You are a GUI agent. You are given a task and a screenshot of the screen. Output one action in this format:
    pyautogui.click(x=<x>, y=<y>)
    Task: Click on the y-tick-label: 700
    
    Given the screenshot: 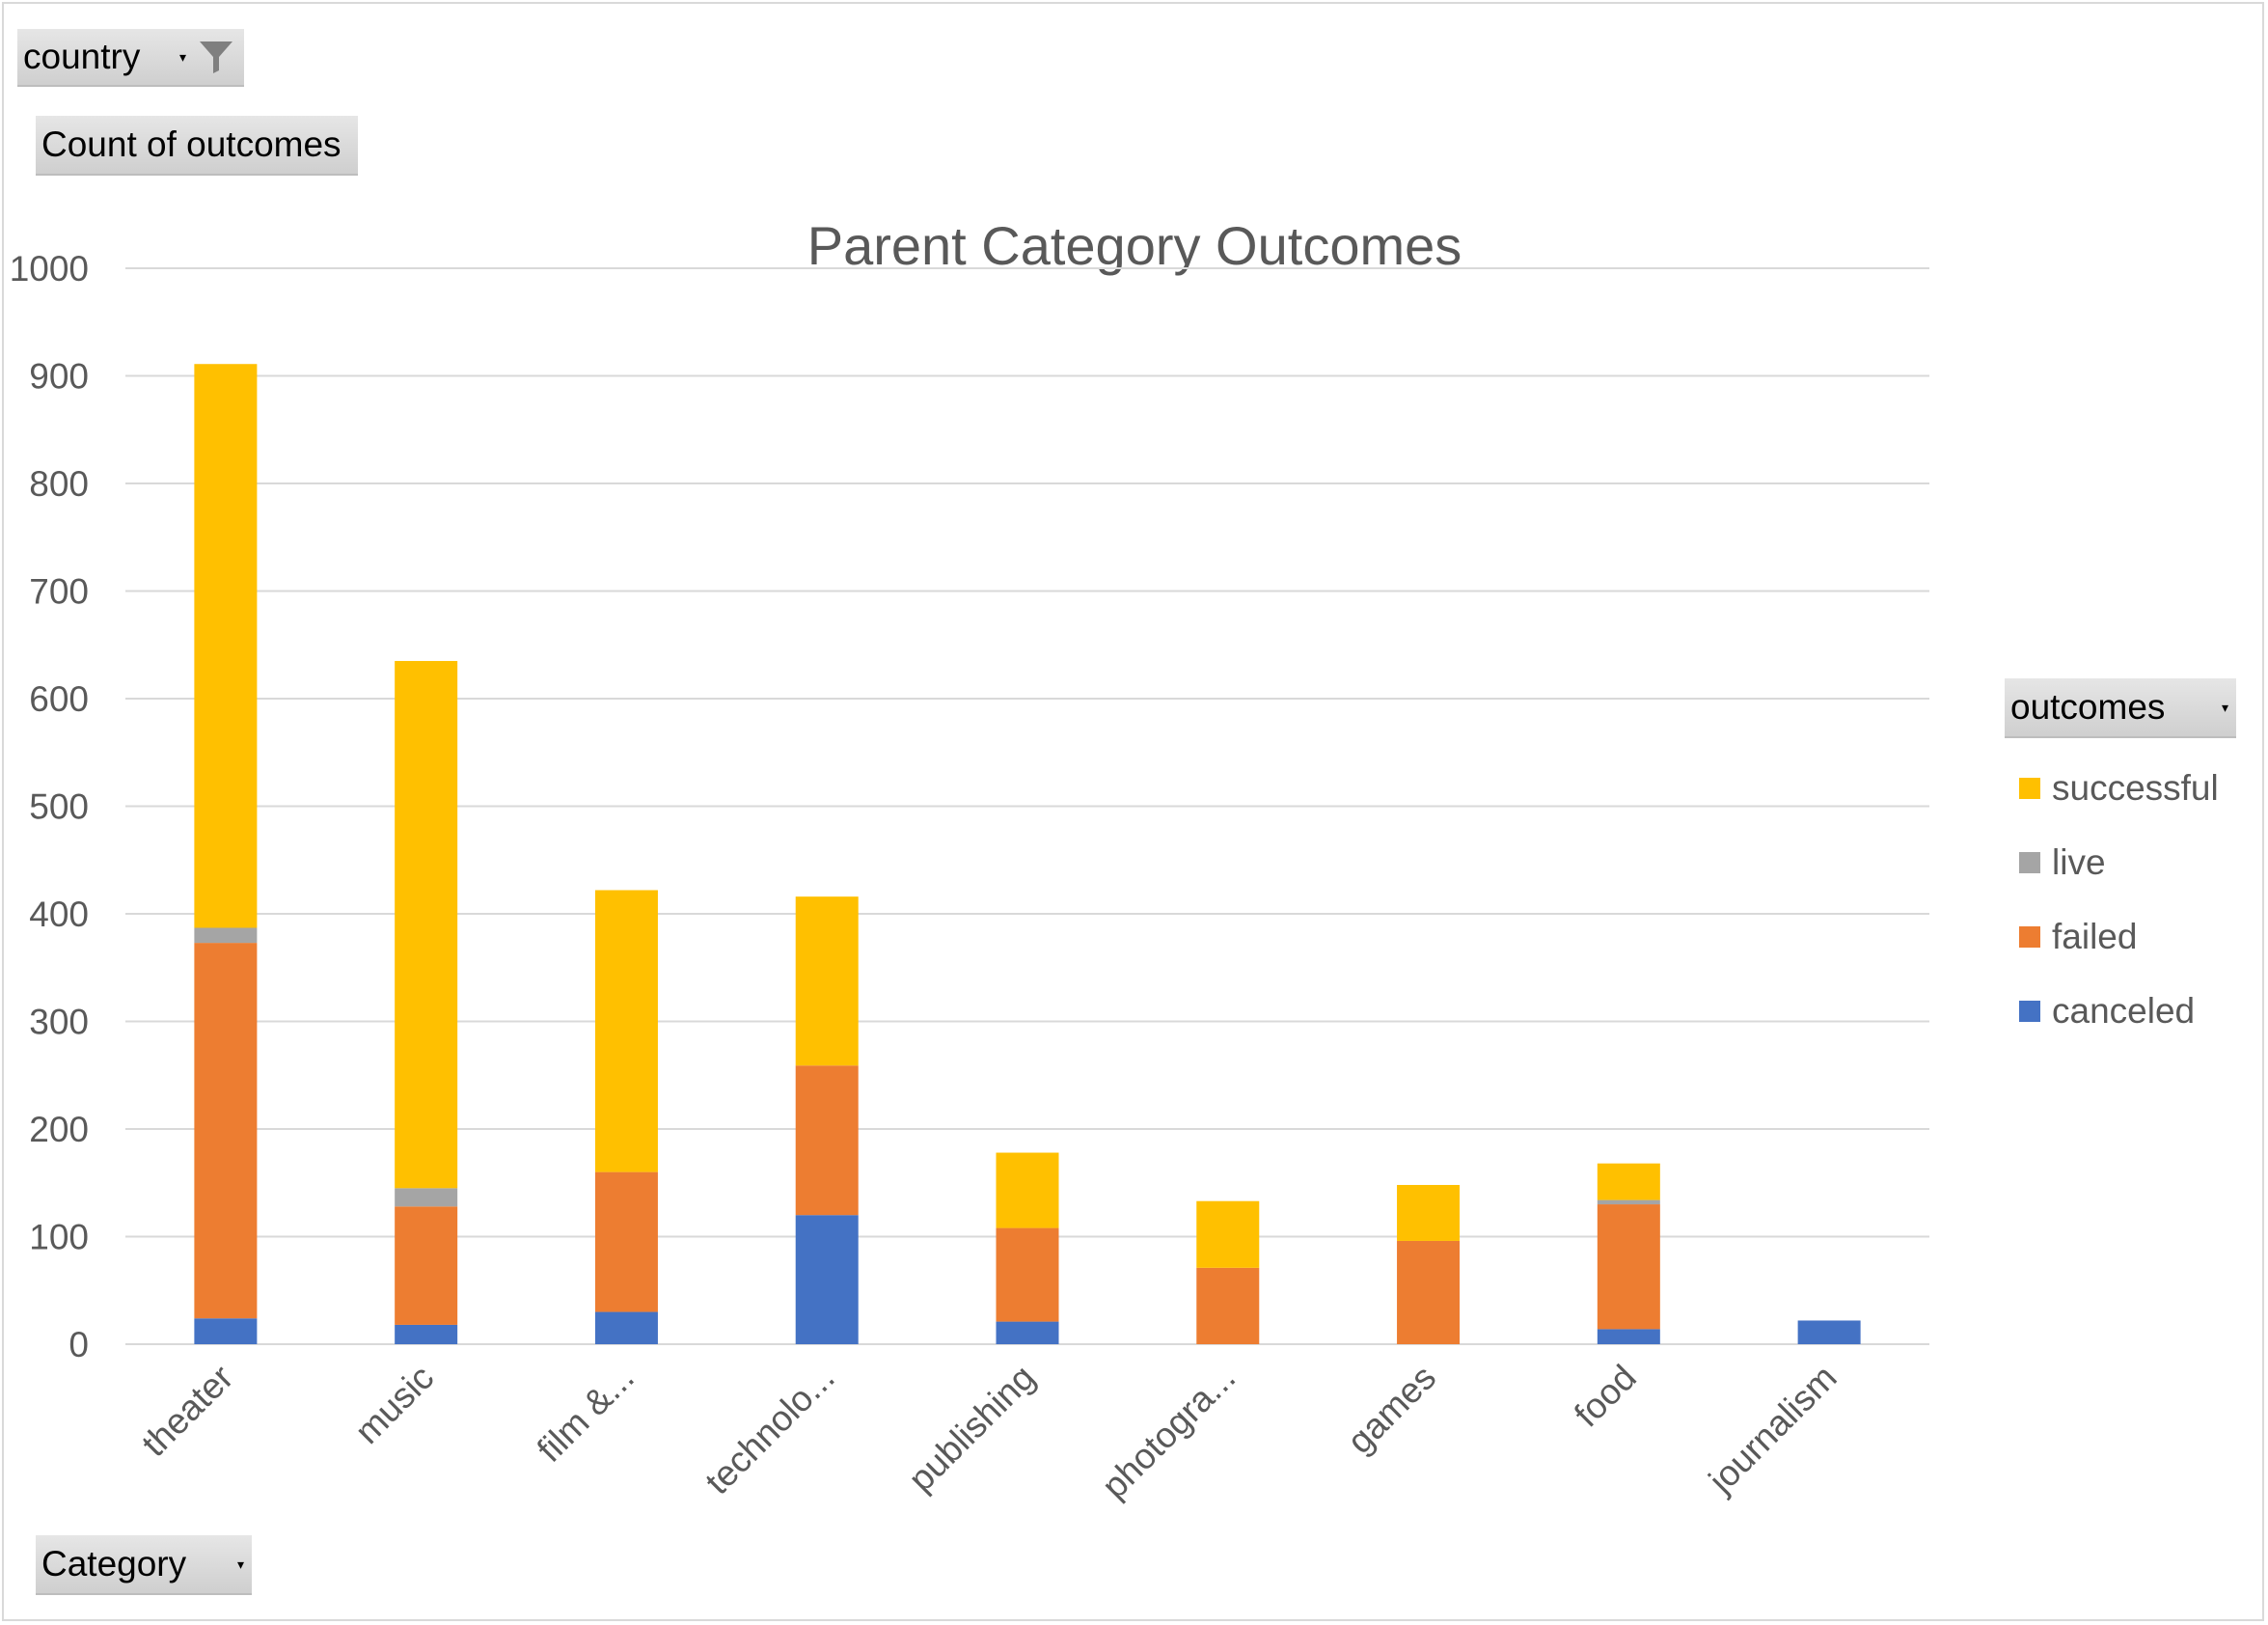 What is the action you would take?
    pyautogui.click(x=59, y=592)
    